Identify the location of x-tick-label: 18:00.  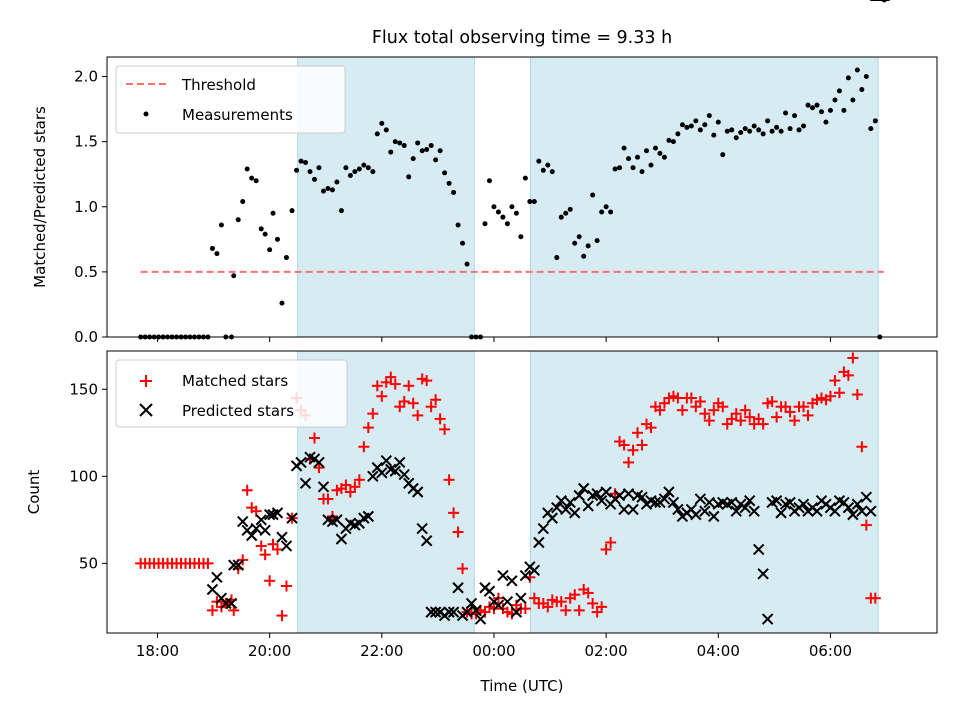
(157, 651).